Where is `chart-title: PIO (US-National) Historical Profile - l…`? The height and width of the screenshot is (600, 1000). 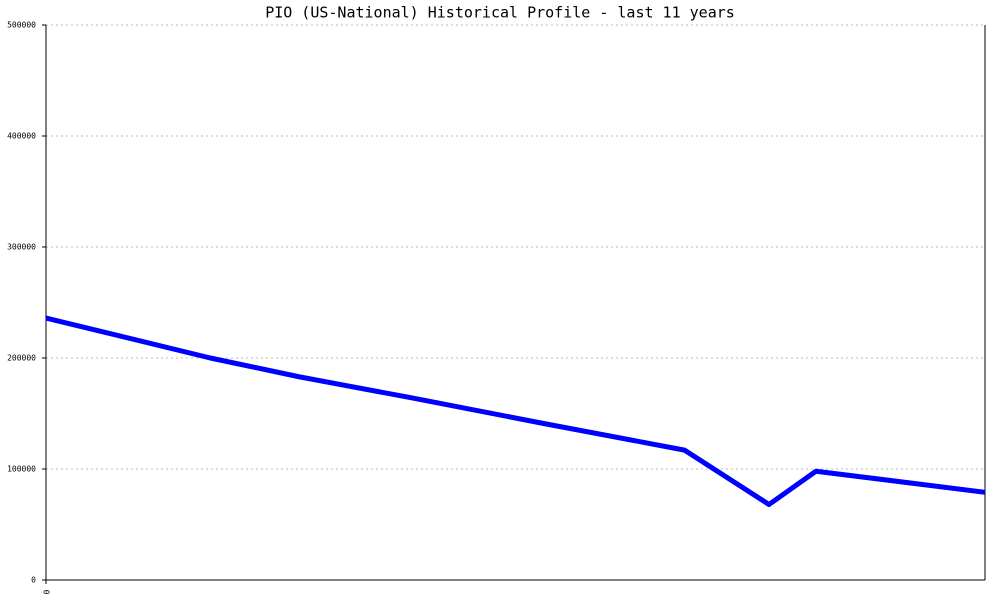 chart-title: PIO (US-National) Historical Profile - l… is located at coordinates (500, 13).